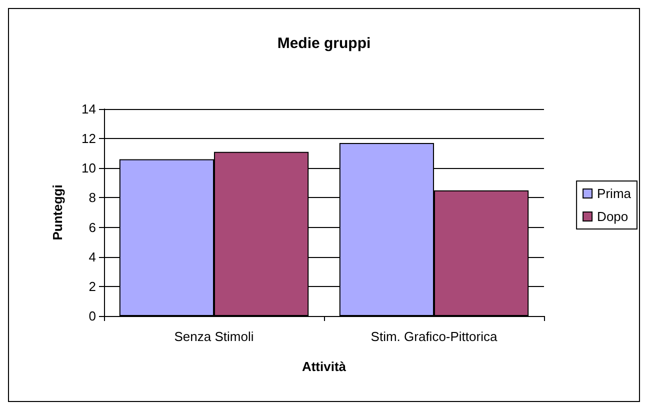 This screenshot has width=651, height=412. What do you see at coordinates (92, 316) in the screenshot?
I see `y-tick-label: 0` at bounding box center [92, 316].